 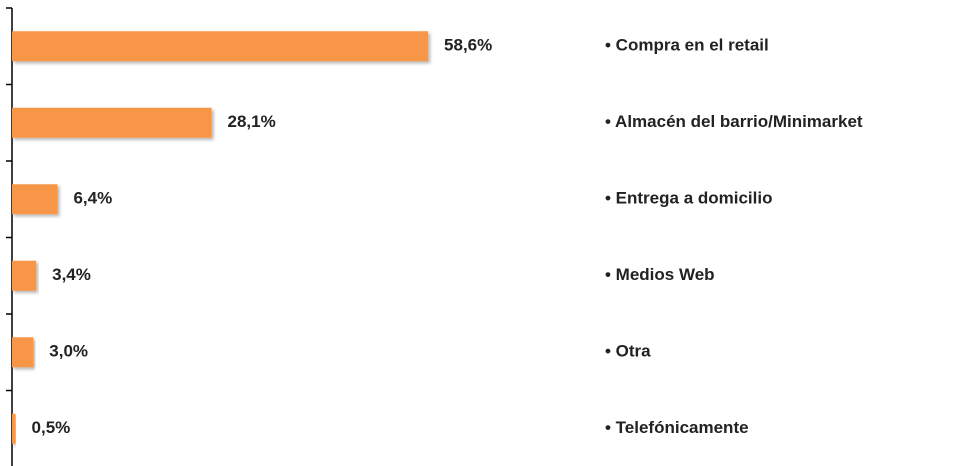 What do you see at coordinates (468, 45) in the screenshot?
I see `data-label: 58,6%` at bounding box center [468, 45].